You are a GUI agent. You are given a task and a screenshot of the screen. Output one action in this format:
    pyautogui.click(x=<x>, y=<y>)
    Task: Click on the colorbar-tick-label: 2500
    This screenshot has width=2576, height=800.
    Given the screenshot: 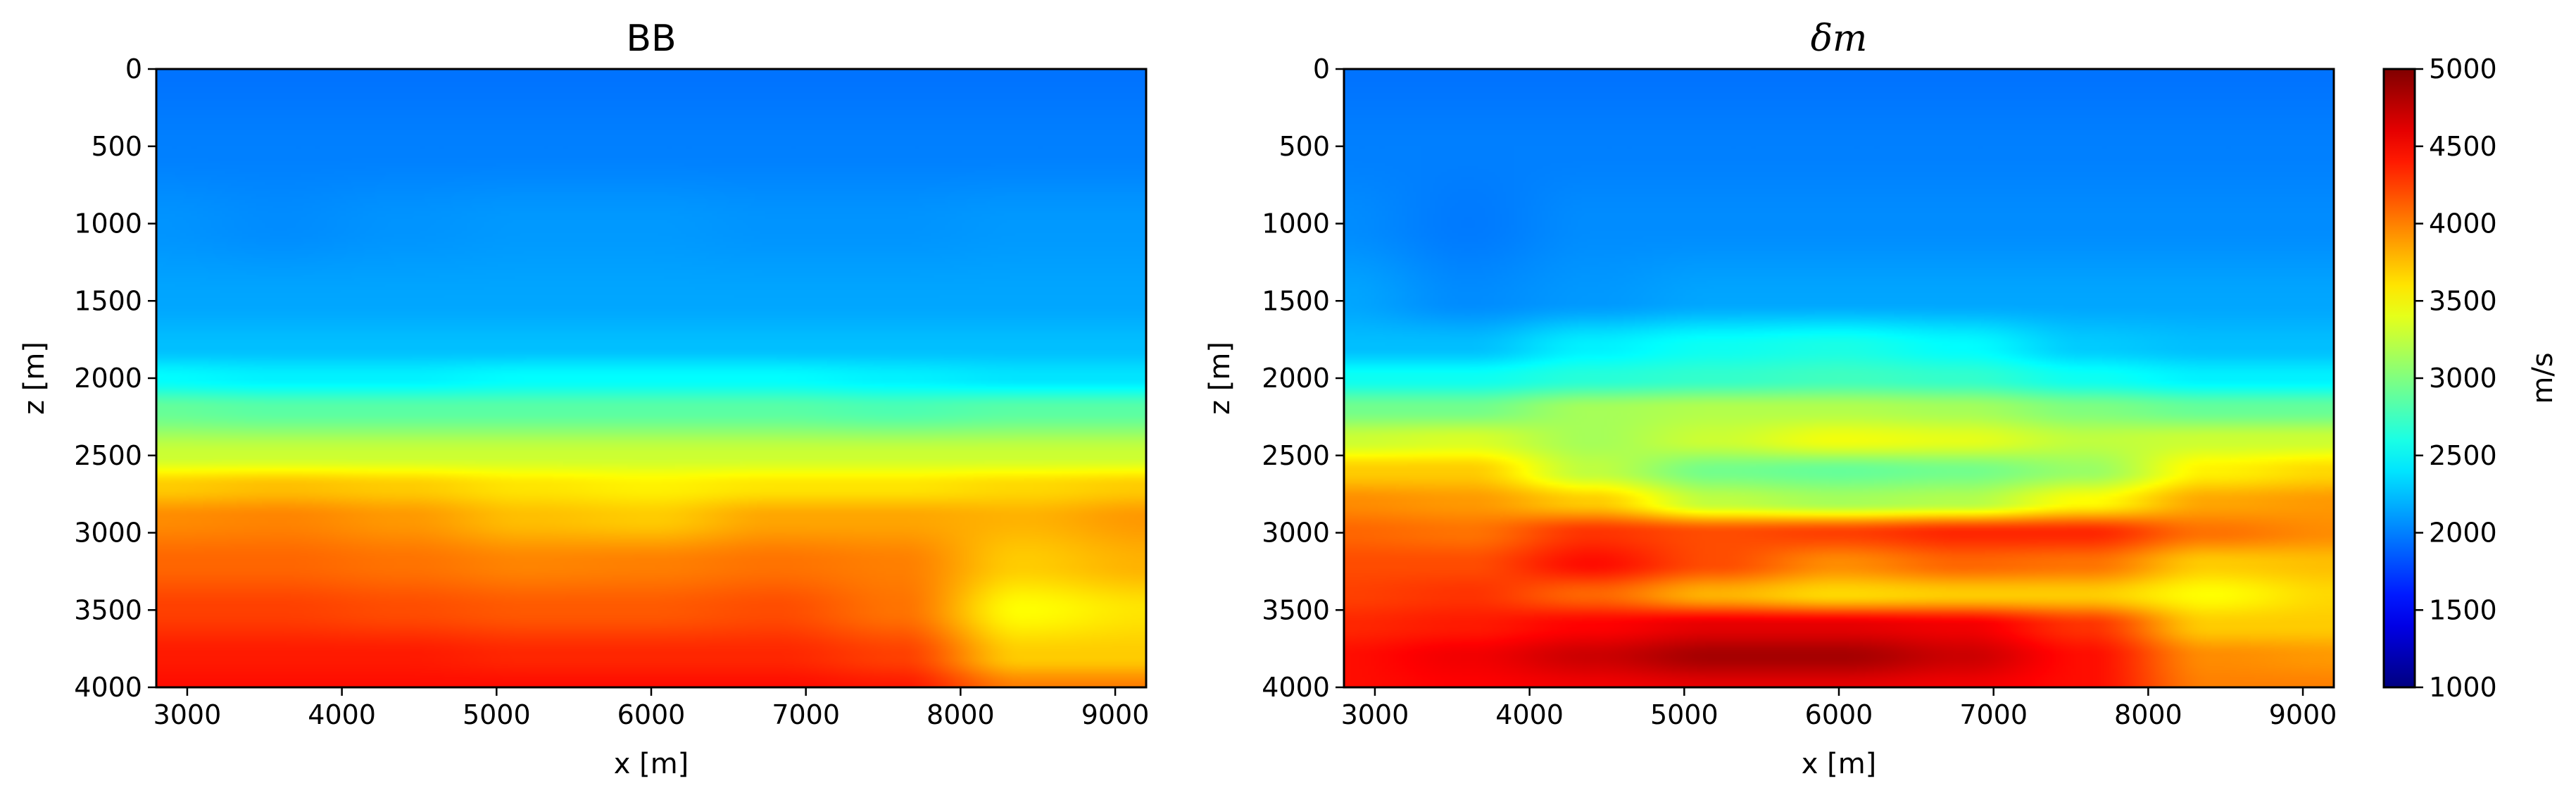 What is the action you would take?
    pyautogui.click(x=2463, y=455)
    